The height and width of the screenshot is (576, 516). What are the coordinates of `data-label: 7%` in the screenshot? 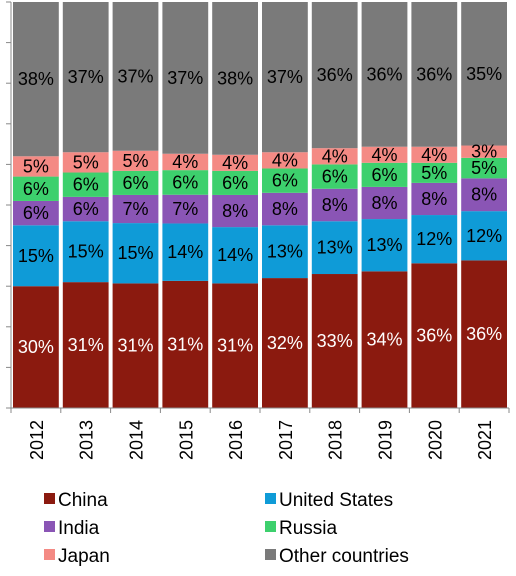 It's located at (185, 209).